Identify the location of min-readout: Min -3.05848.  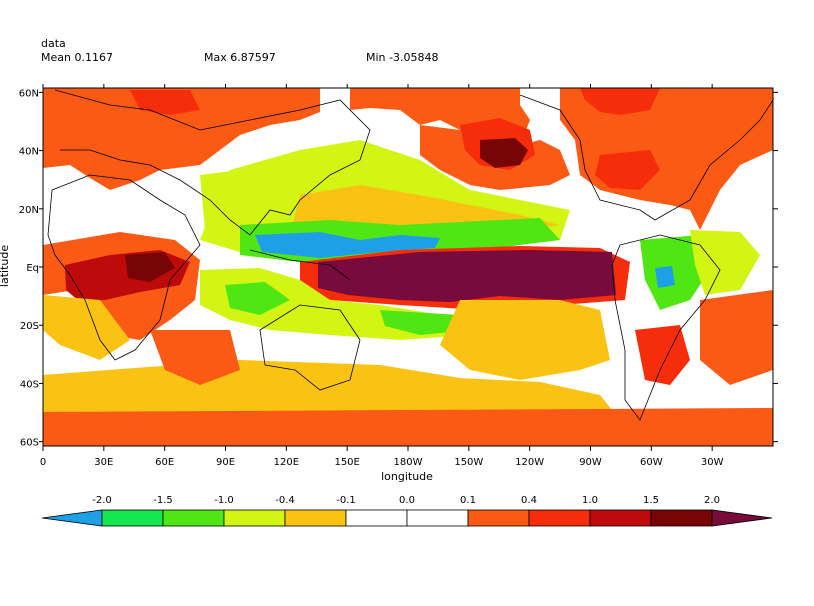
(402, 57).